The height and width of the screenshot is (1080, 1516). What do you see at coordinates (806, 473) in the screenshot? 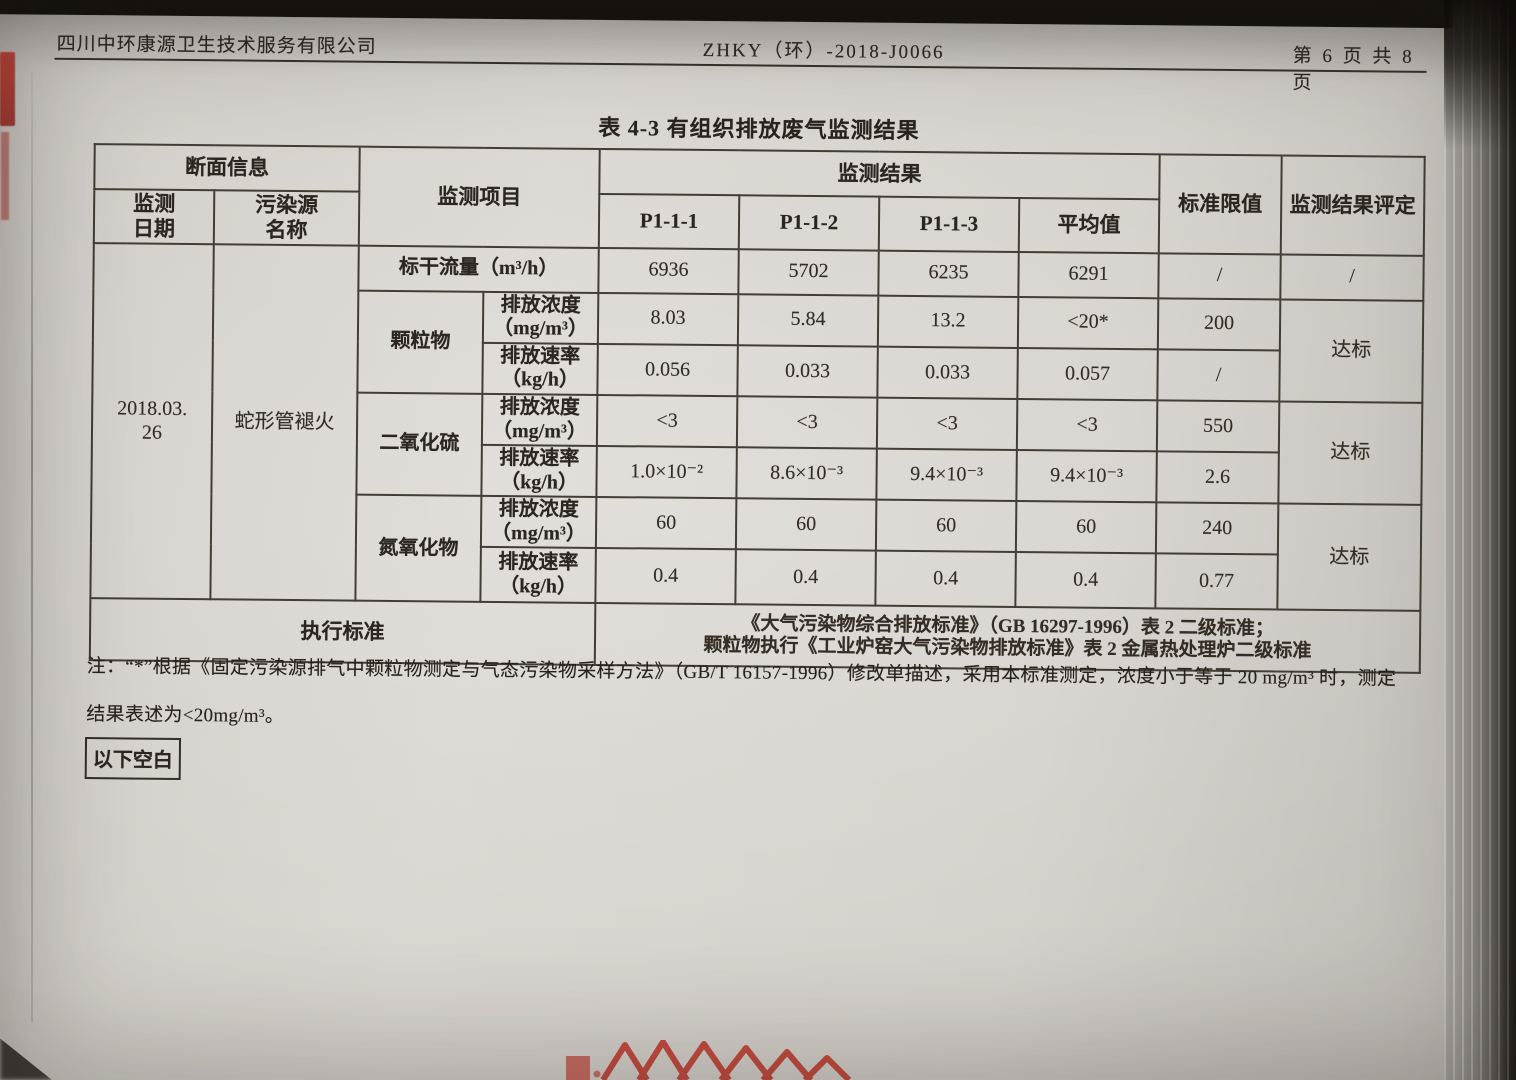
I see `cell-so2-rate-p2: 8.6×10⁻³` at bounding box center [806, 473].